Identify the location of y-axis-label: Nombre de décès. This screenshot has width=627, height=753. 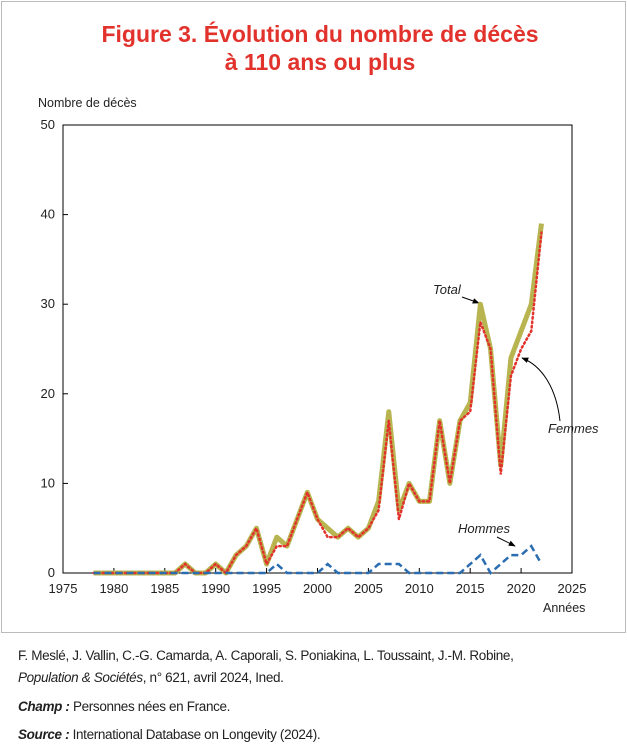
(87, 103).